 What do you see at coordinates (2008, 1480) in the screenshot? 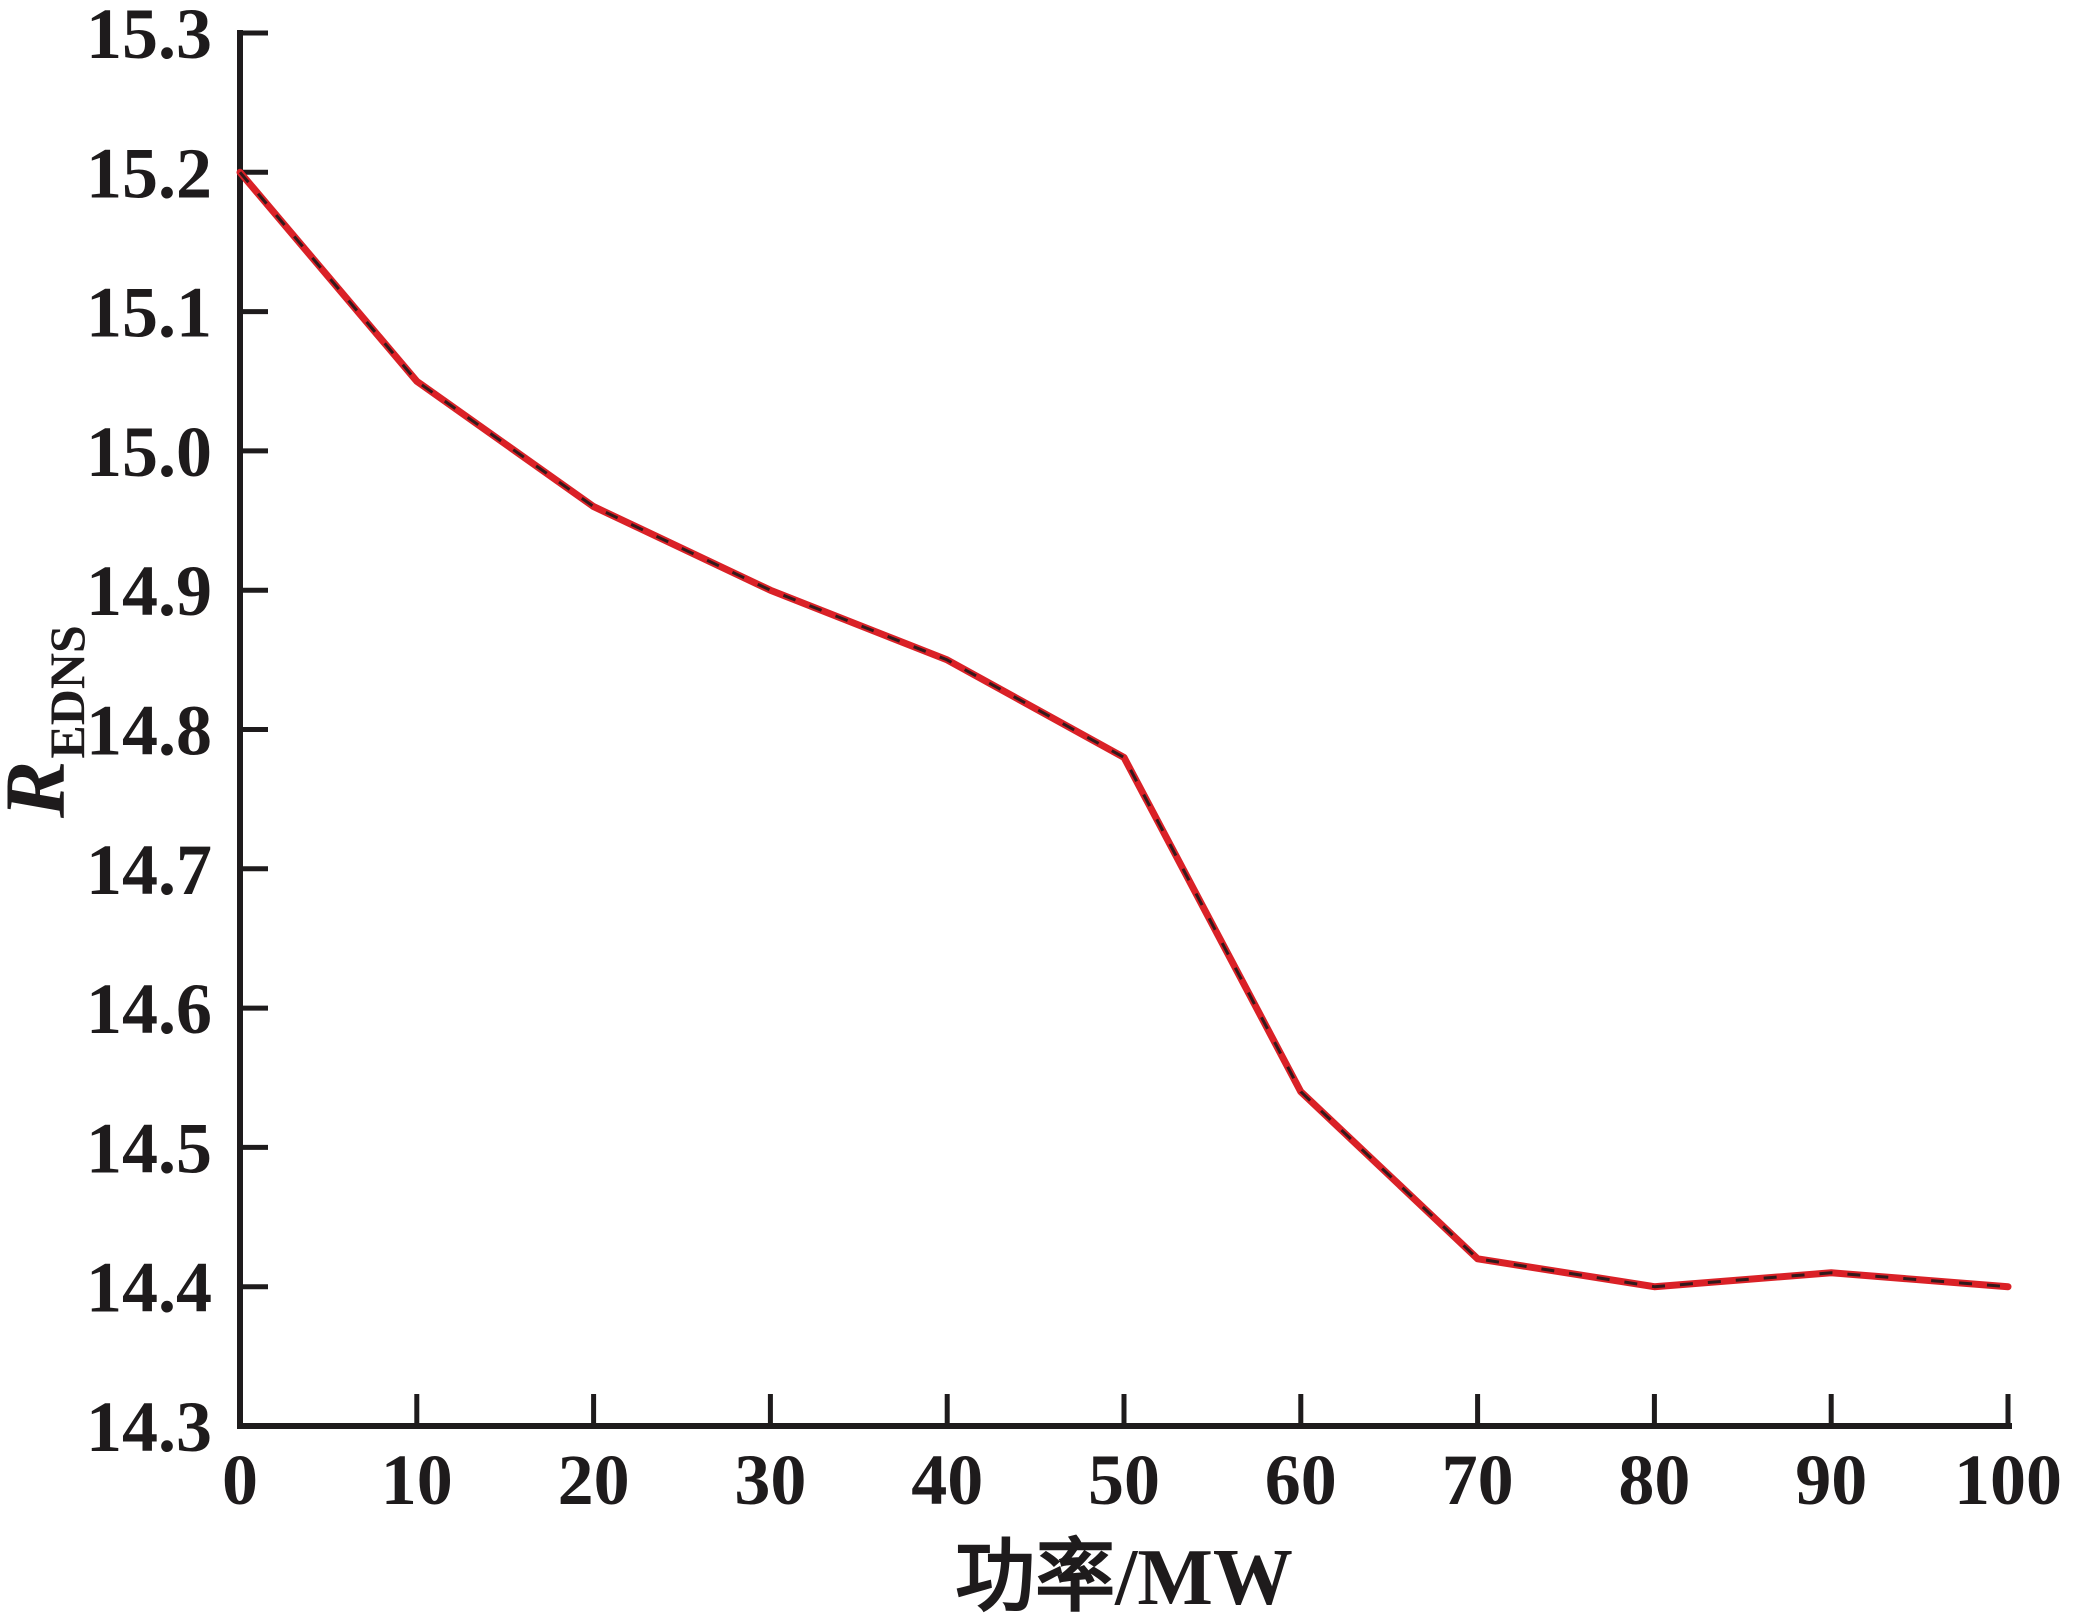
I see `x-tick-label: 100` at bounding box center [2008, 1480].